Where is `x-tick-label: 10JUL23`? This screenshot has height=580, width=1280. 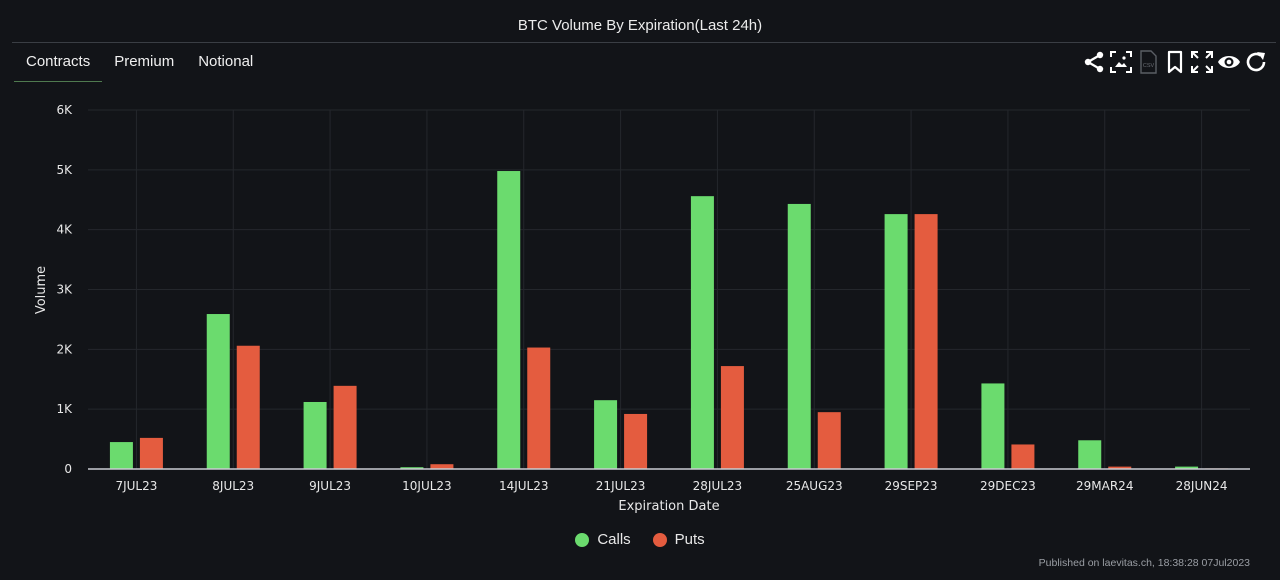
x-tick-label: 10JUL23 is located at coordinates (427, 486).